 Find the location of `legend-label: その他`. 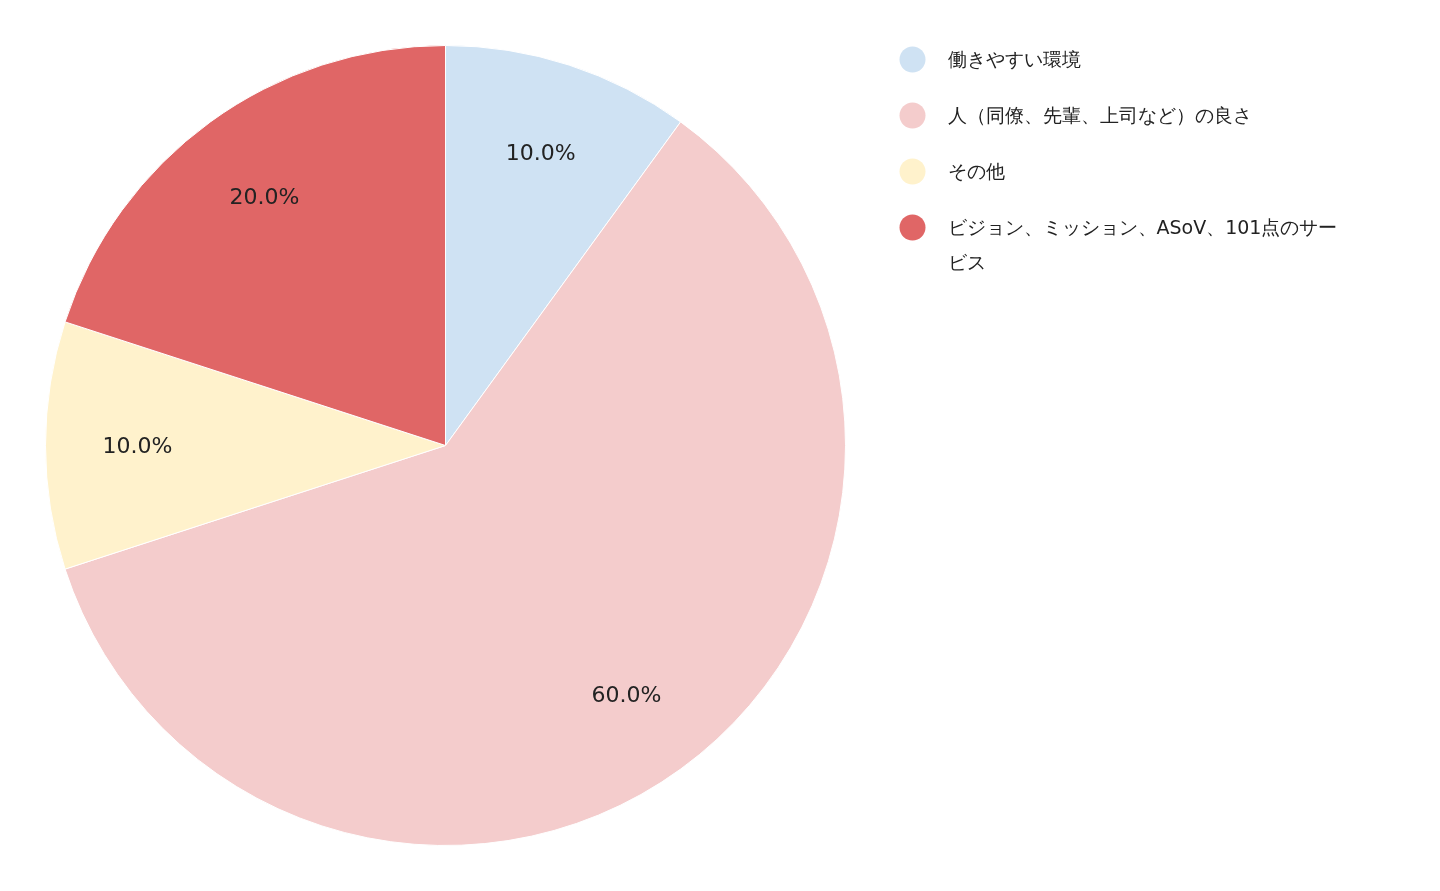

legend-label: その他 is located at coordinates (976, 170).